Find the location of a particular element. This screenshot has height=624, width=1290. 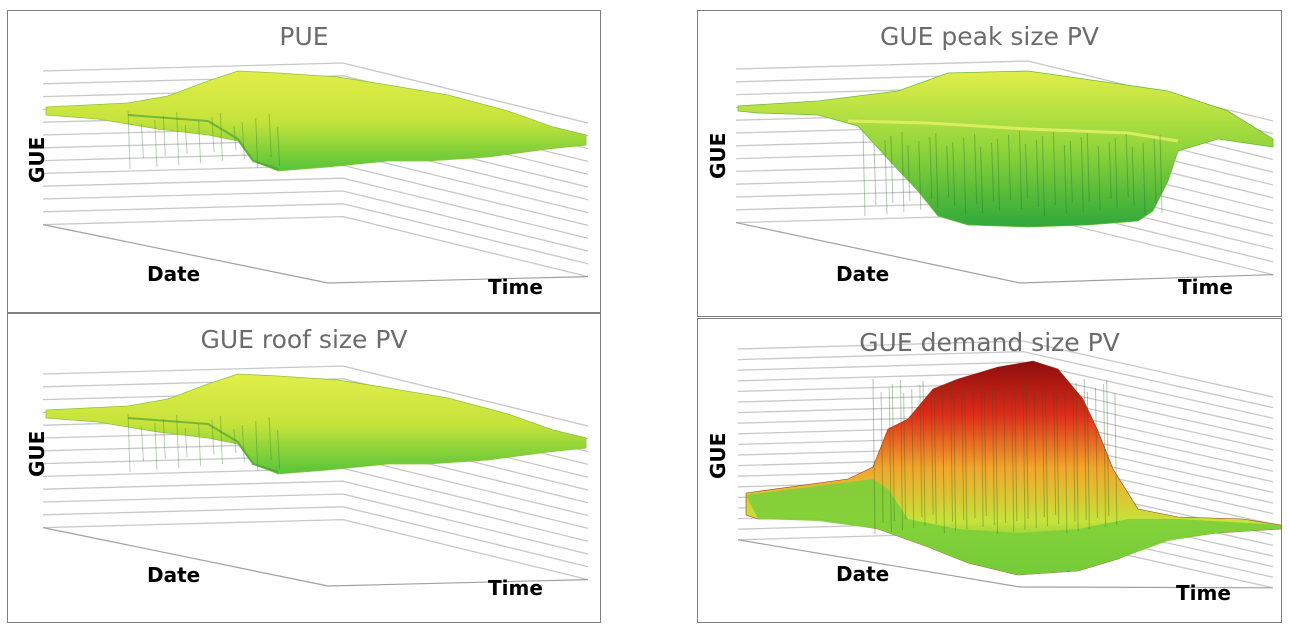

surface-base is located at coordinates (1013, 527).